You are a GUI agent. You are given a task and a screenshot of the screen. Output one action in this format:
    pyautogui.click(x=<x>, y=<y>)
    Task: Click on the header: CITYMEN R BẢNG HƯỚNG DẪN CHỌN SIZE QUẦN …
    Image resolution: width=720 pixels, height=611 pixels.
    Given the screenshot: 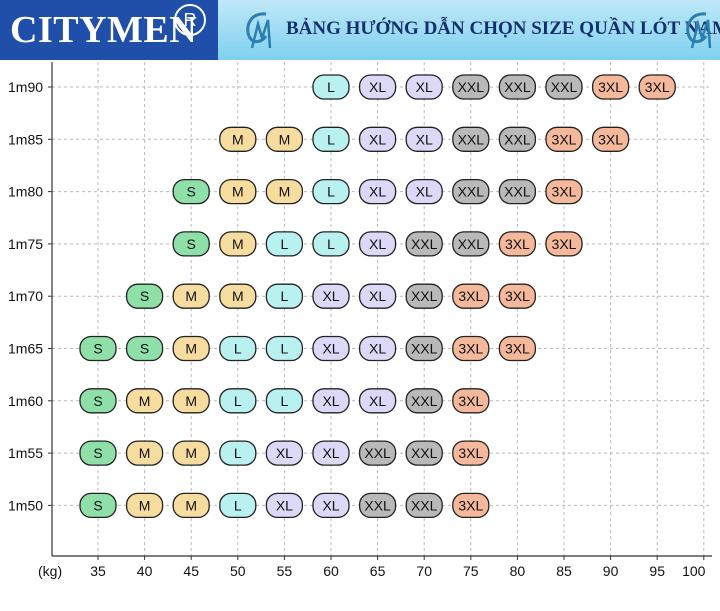 What is the action you would take?
    pyautogui.click(x=360, y=30)
    